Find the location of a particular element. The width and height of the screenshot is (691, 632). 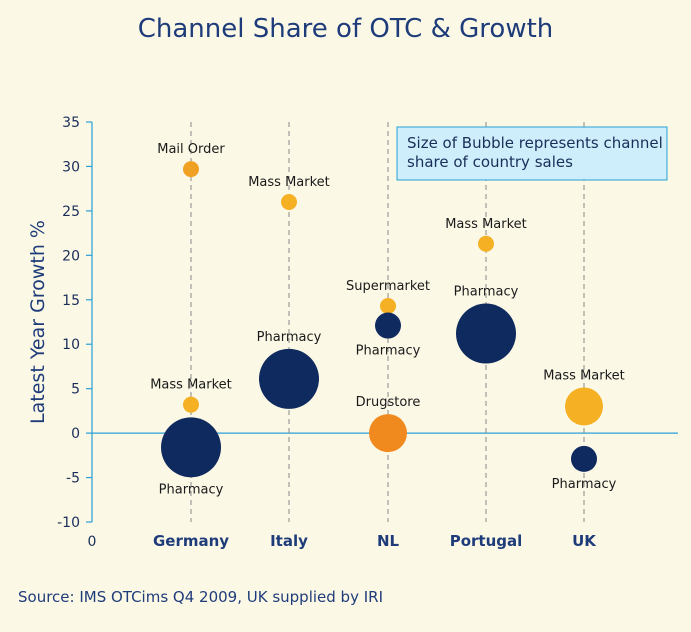

y-tick-label: -10 is located at coordinates (68, 523).